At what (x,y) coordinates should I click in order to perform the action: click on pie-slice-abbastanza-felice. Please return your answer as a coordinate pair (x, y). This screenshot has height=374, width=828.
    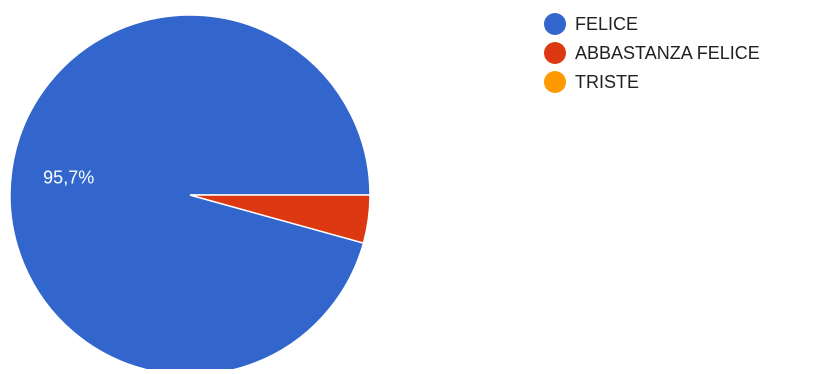
    Looking at the image, I should click on (280, 219).